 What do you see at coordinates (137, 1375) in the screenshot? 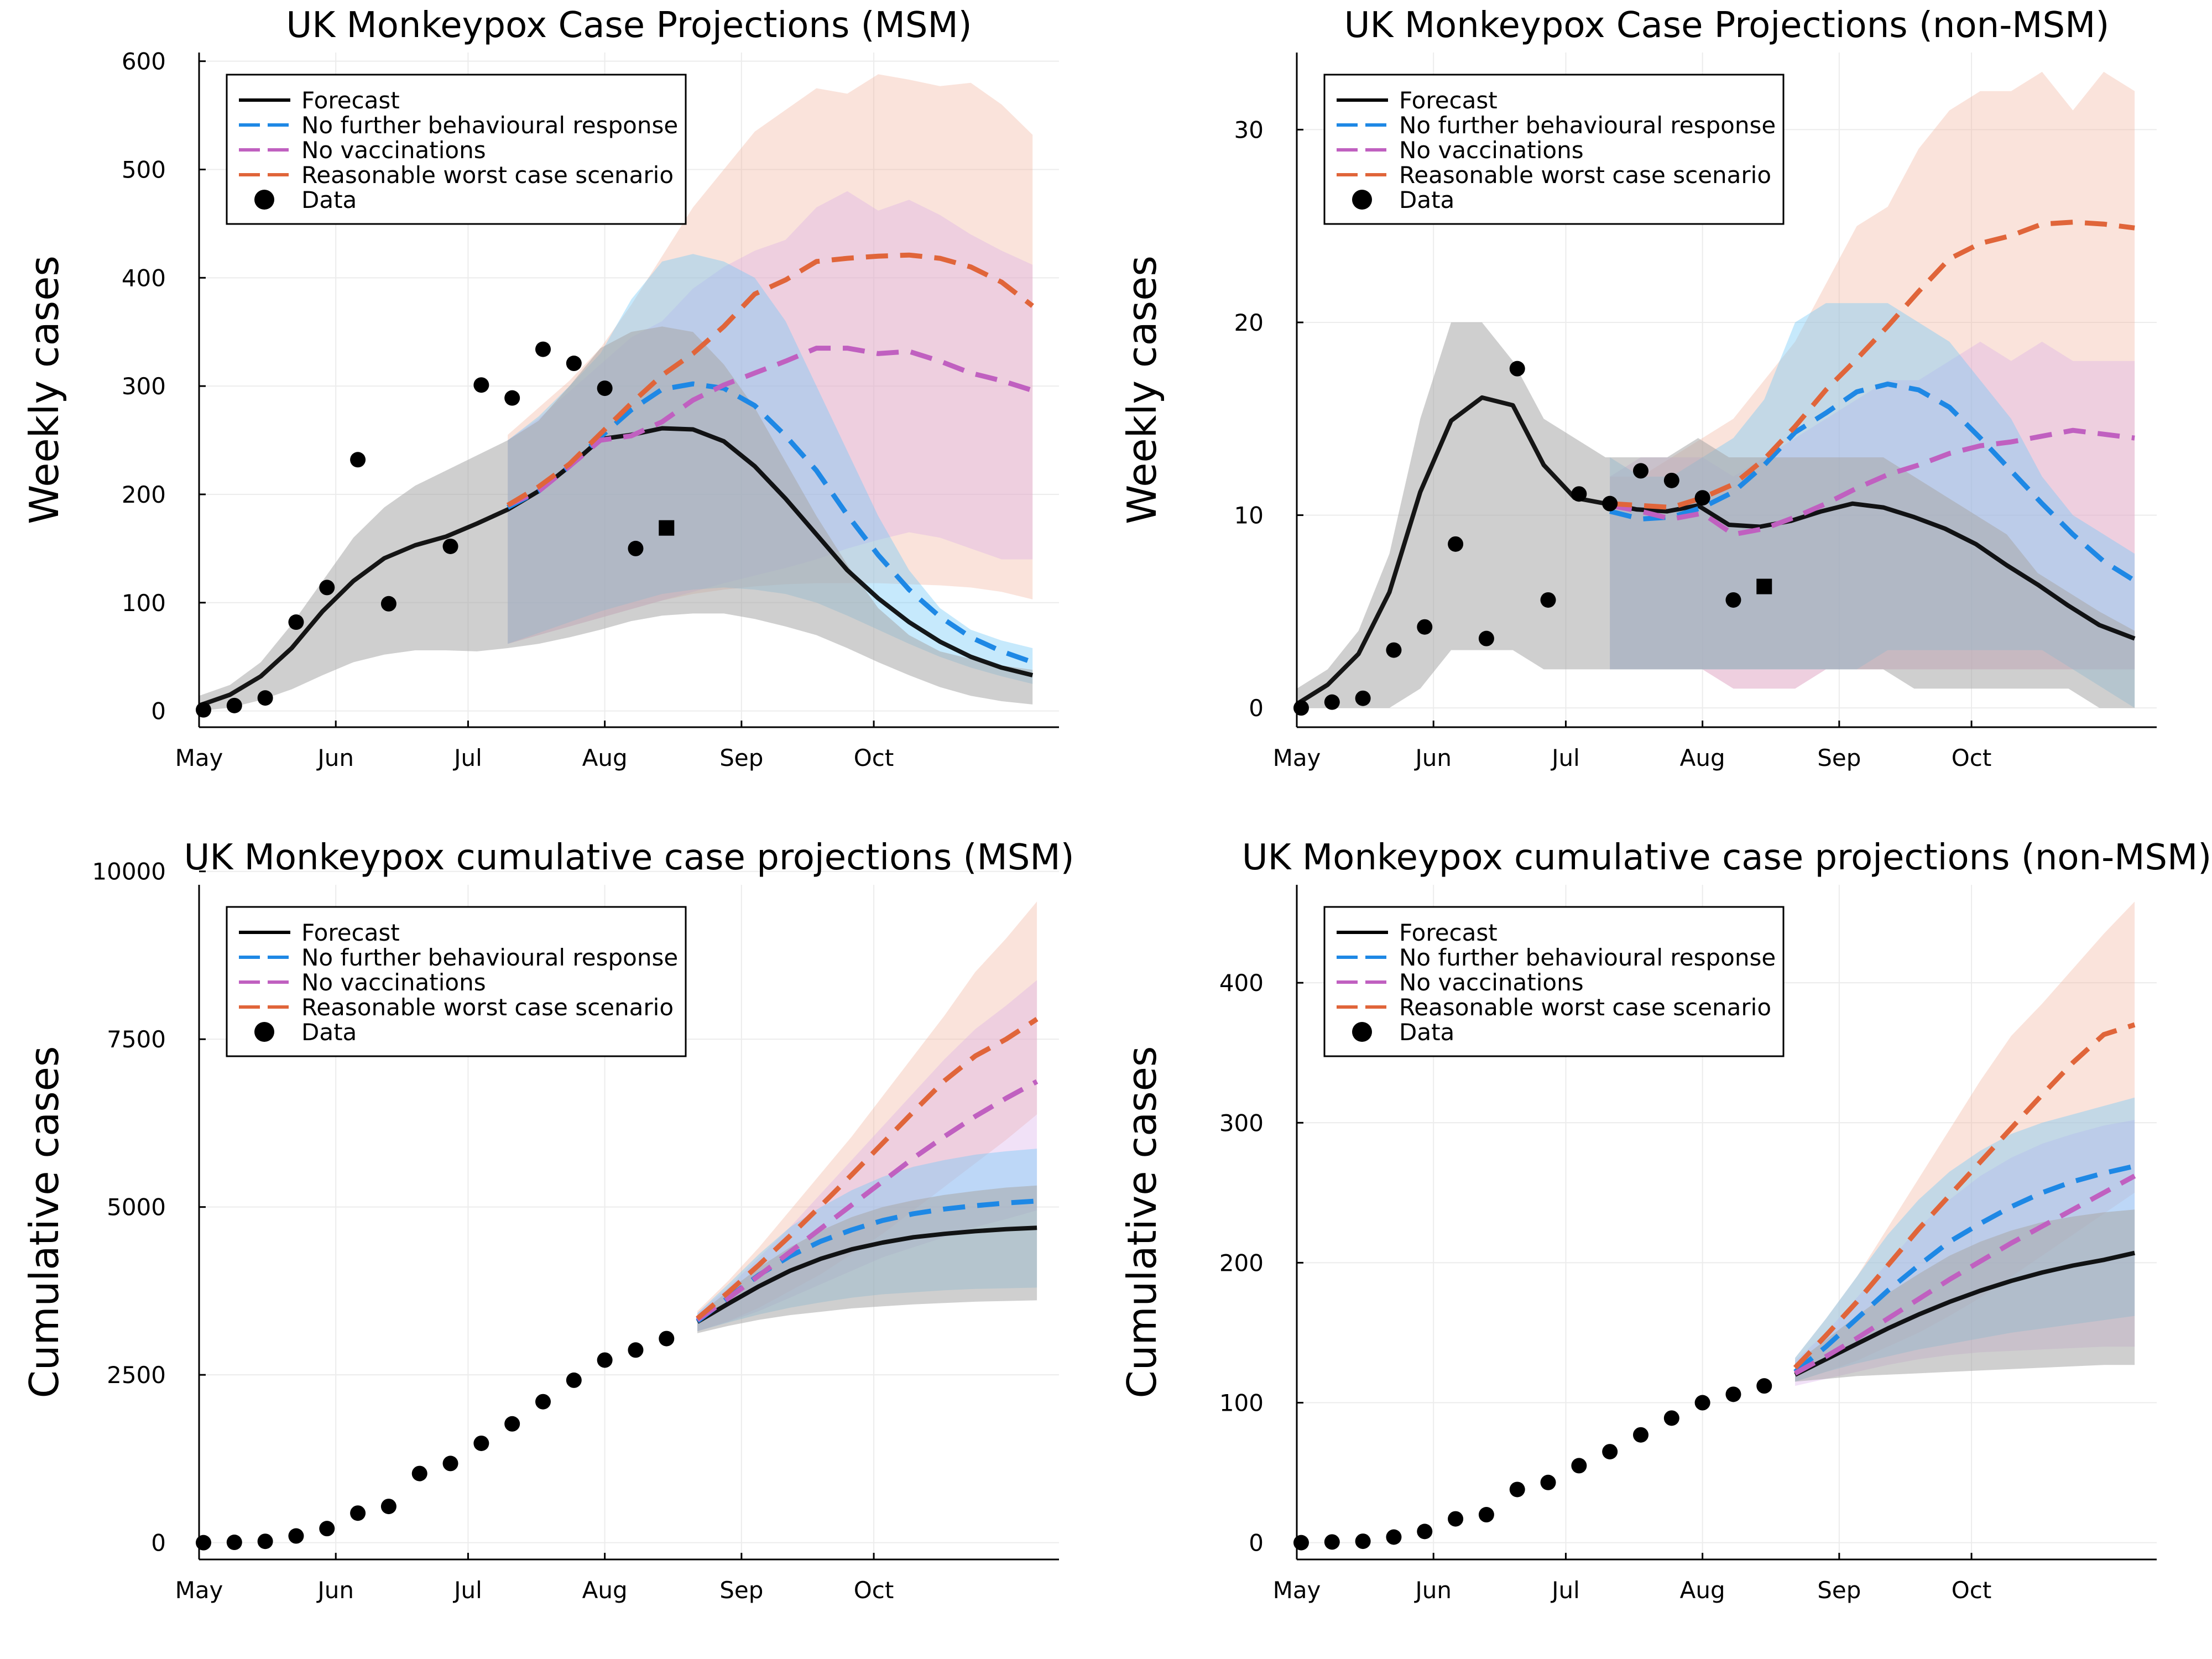
I see `y-tick-label: 2500` at bounding box center [137, 1375].